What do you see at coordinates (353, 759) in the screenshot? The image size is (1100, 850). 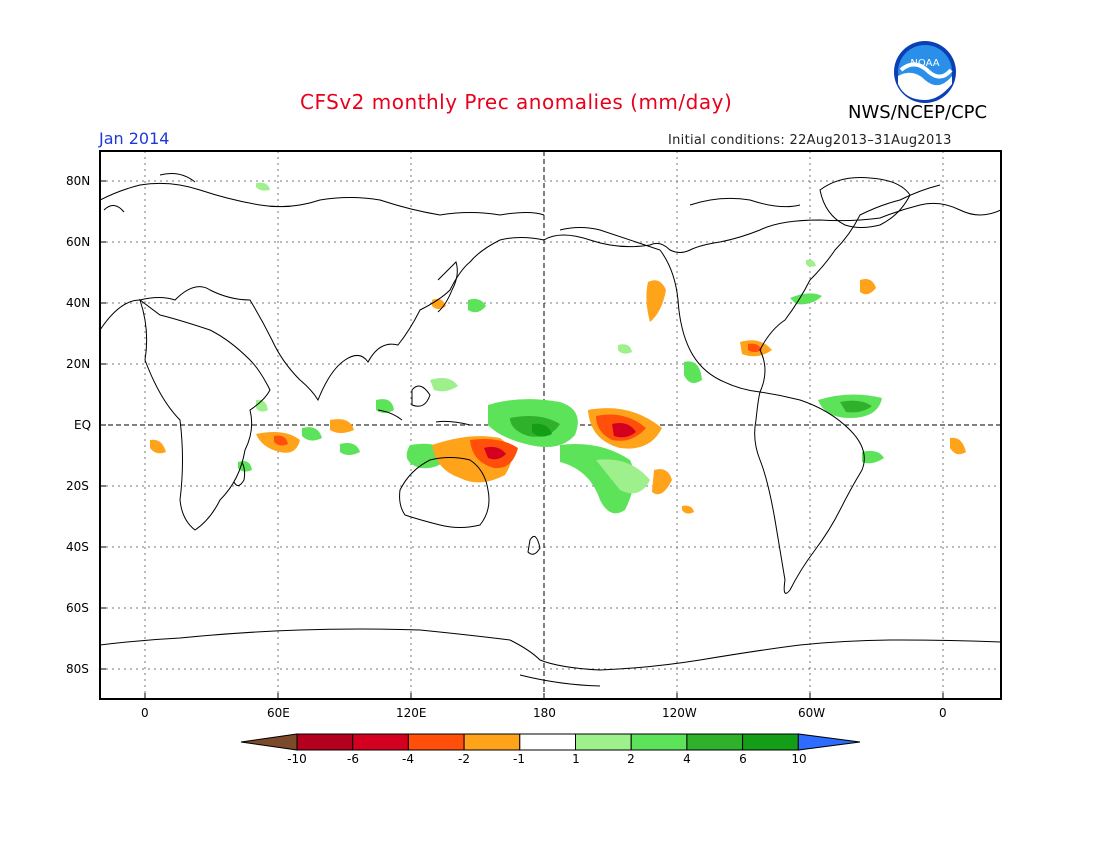 I see `colorbar-label: -6` at bounding box center [353, 759].